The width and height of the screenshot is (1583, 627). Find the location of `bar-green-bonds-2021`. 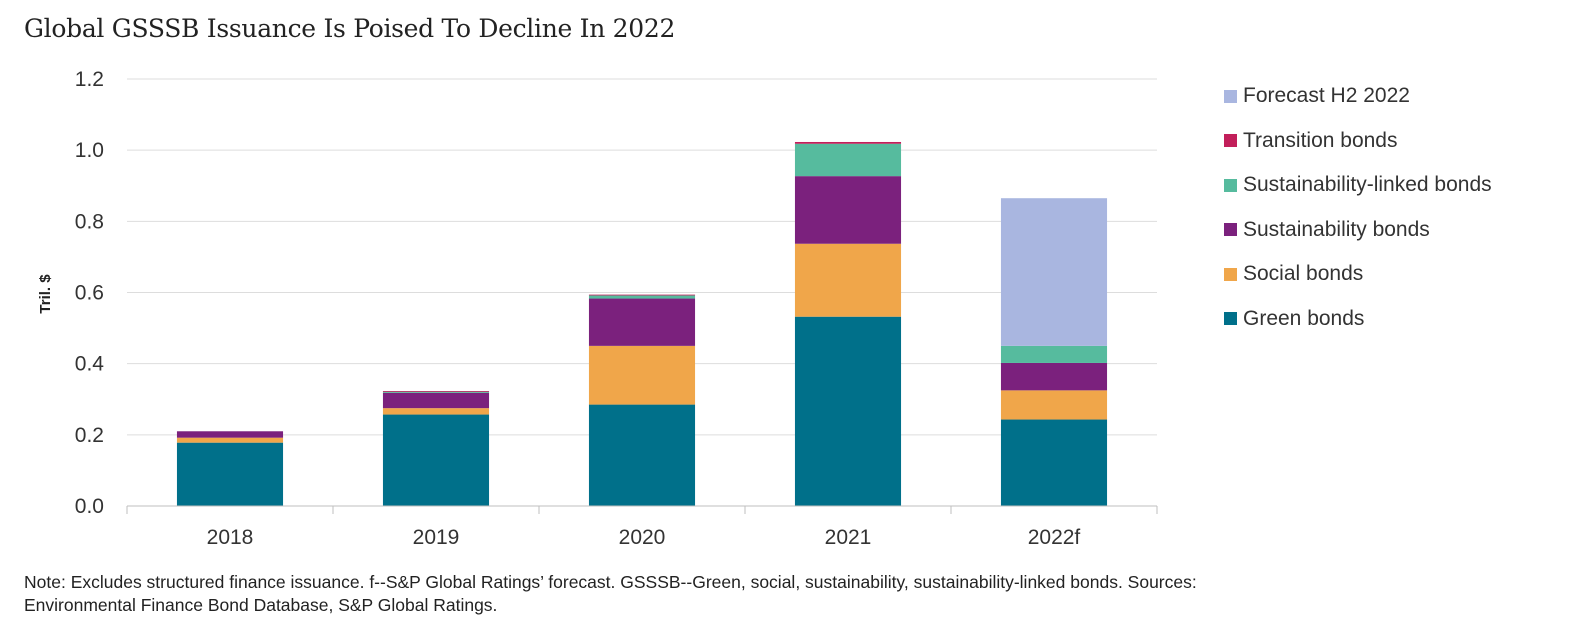

bar-green-bonds-2021 is located at coordinates (848, 411).